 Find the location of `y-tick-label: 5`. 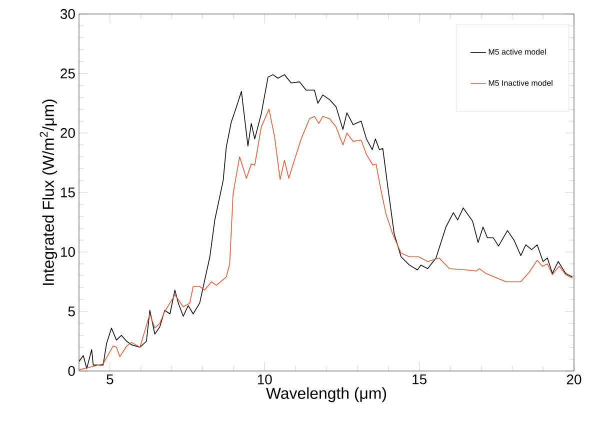

y-tick-label: 5 is located at coordinates (71, 311).